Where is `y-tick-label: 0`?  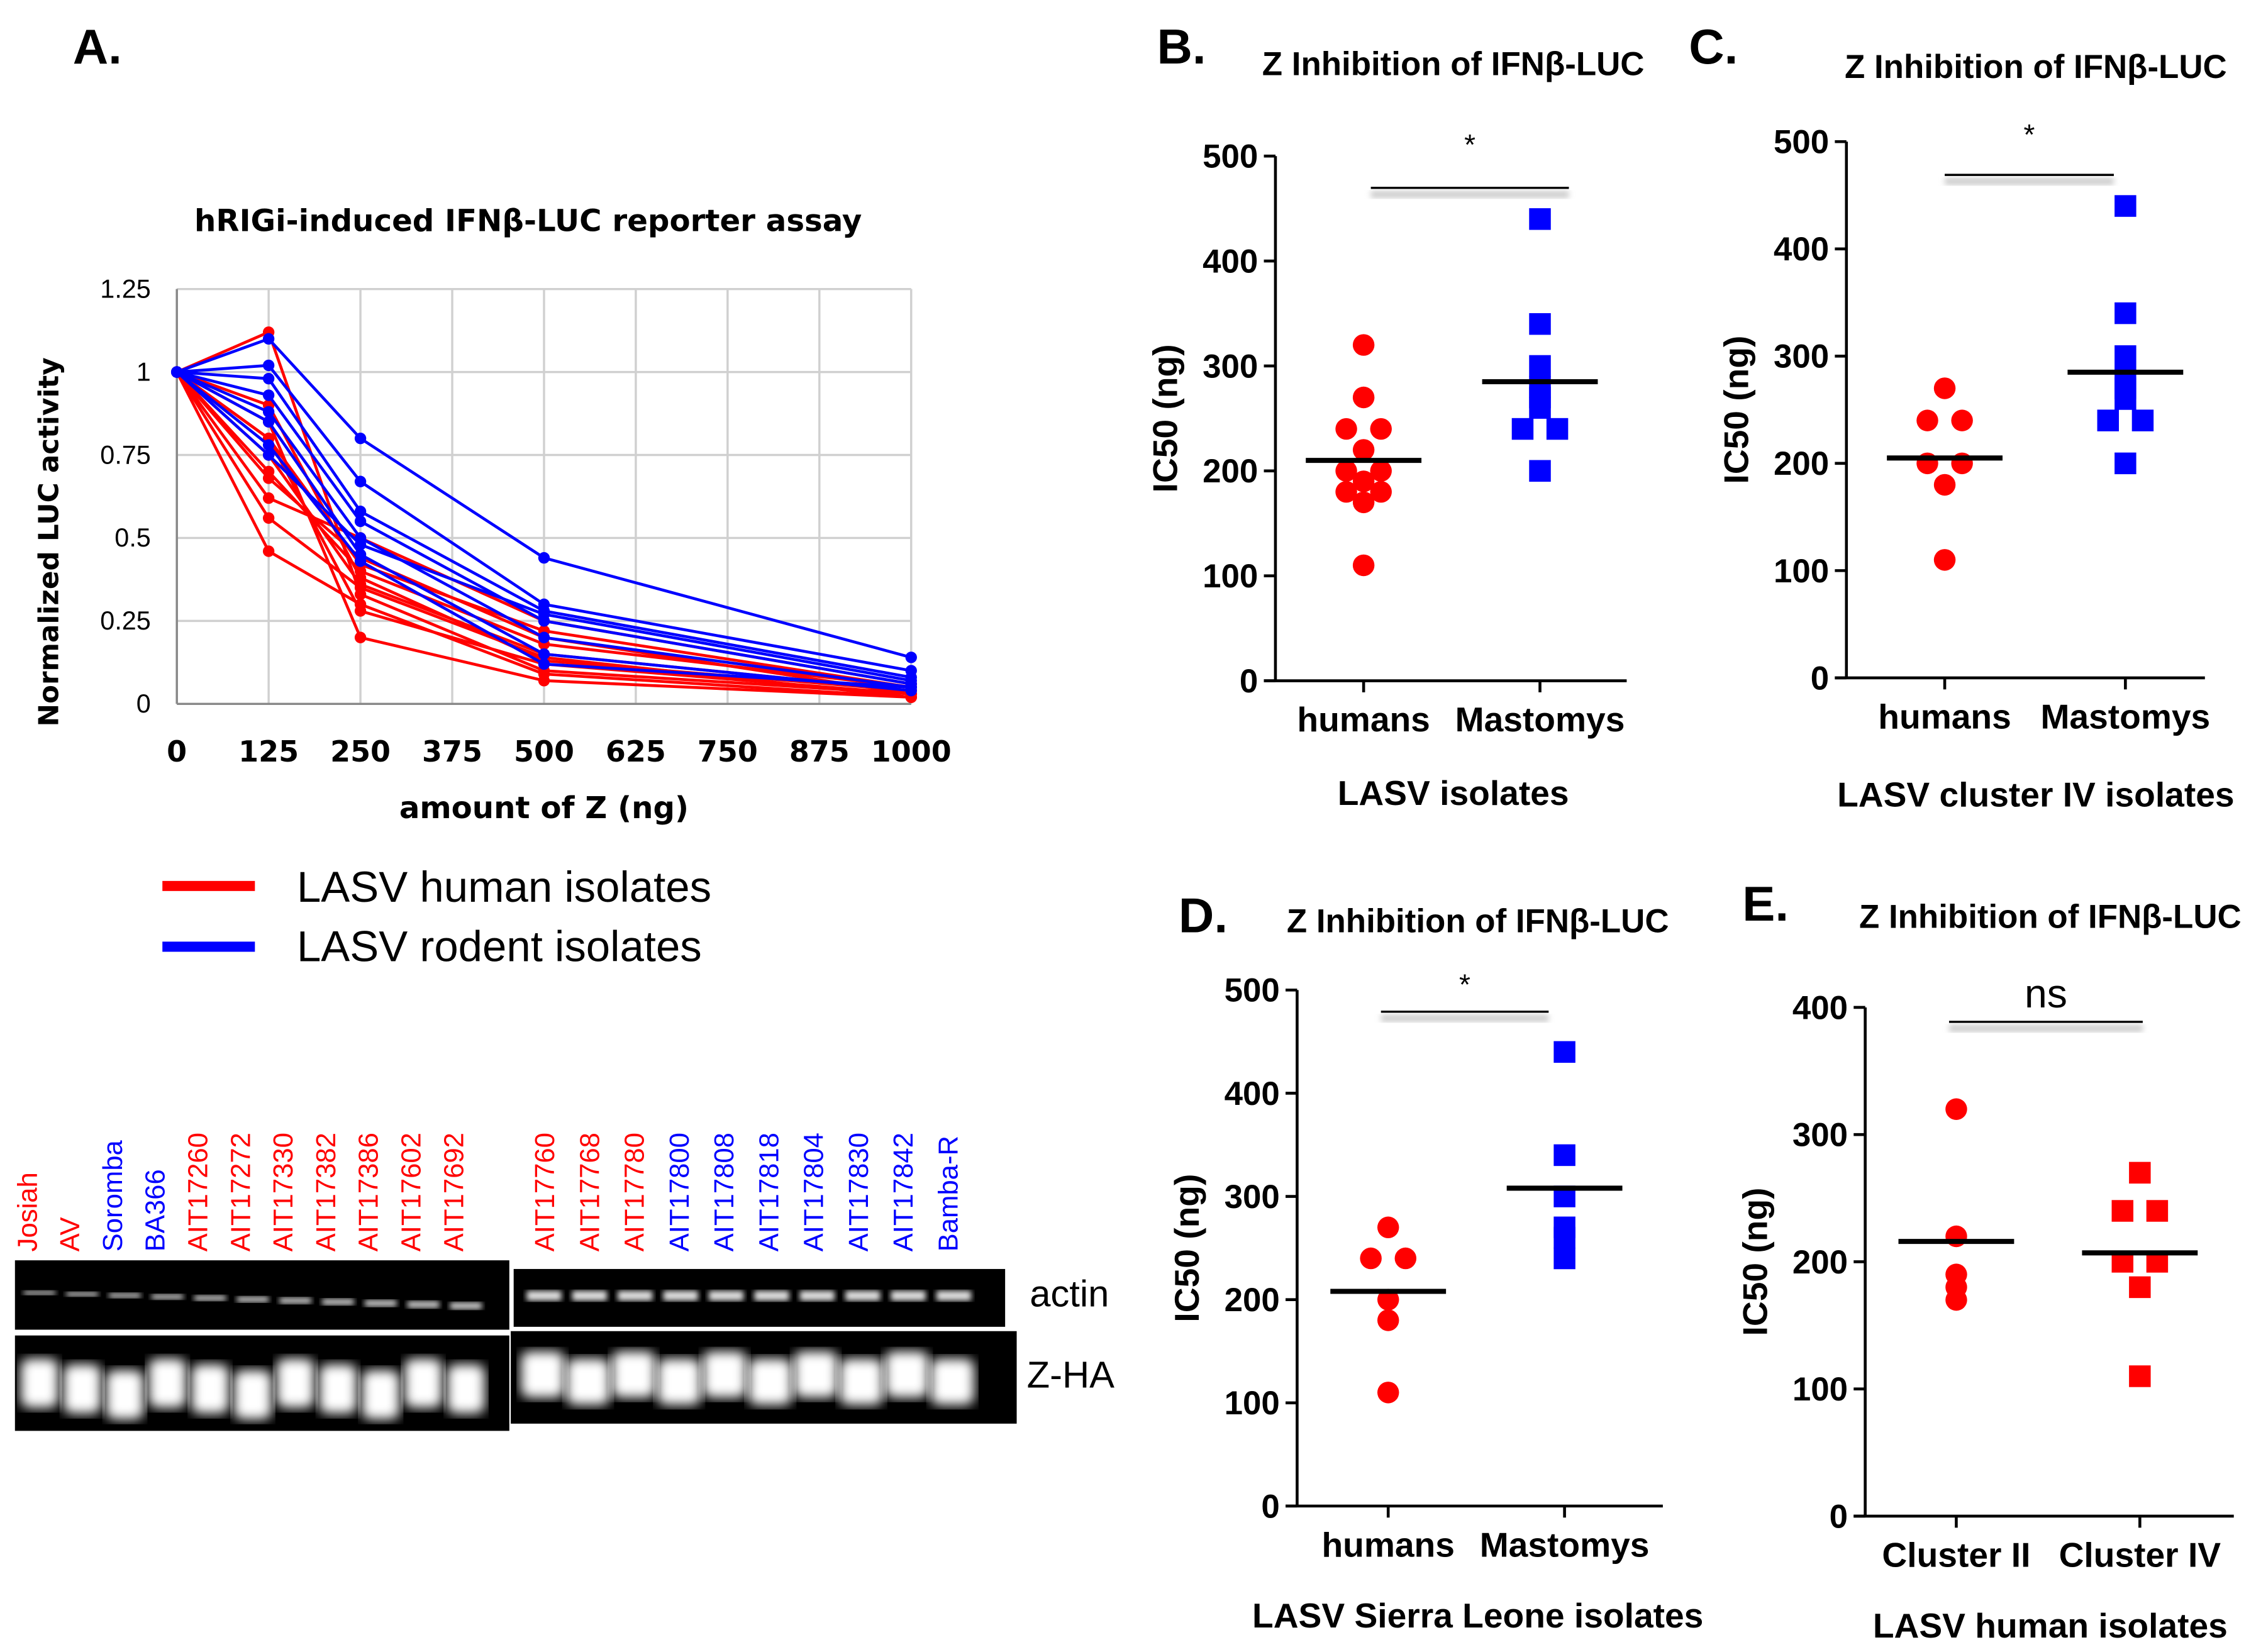
y-tick-label: 0 is located at coordinates (1839, 1516).